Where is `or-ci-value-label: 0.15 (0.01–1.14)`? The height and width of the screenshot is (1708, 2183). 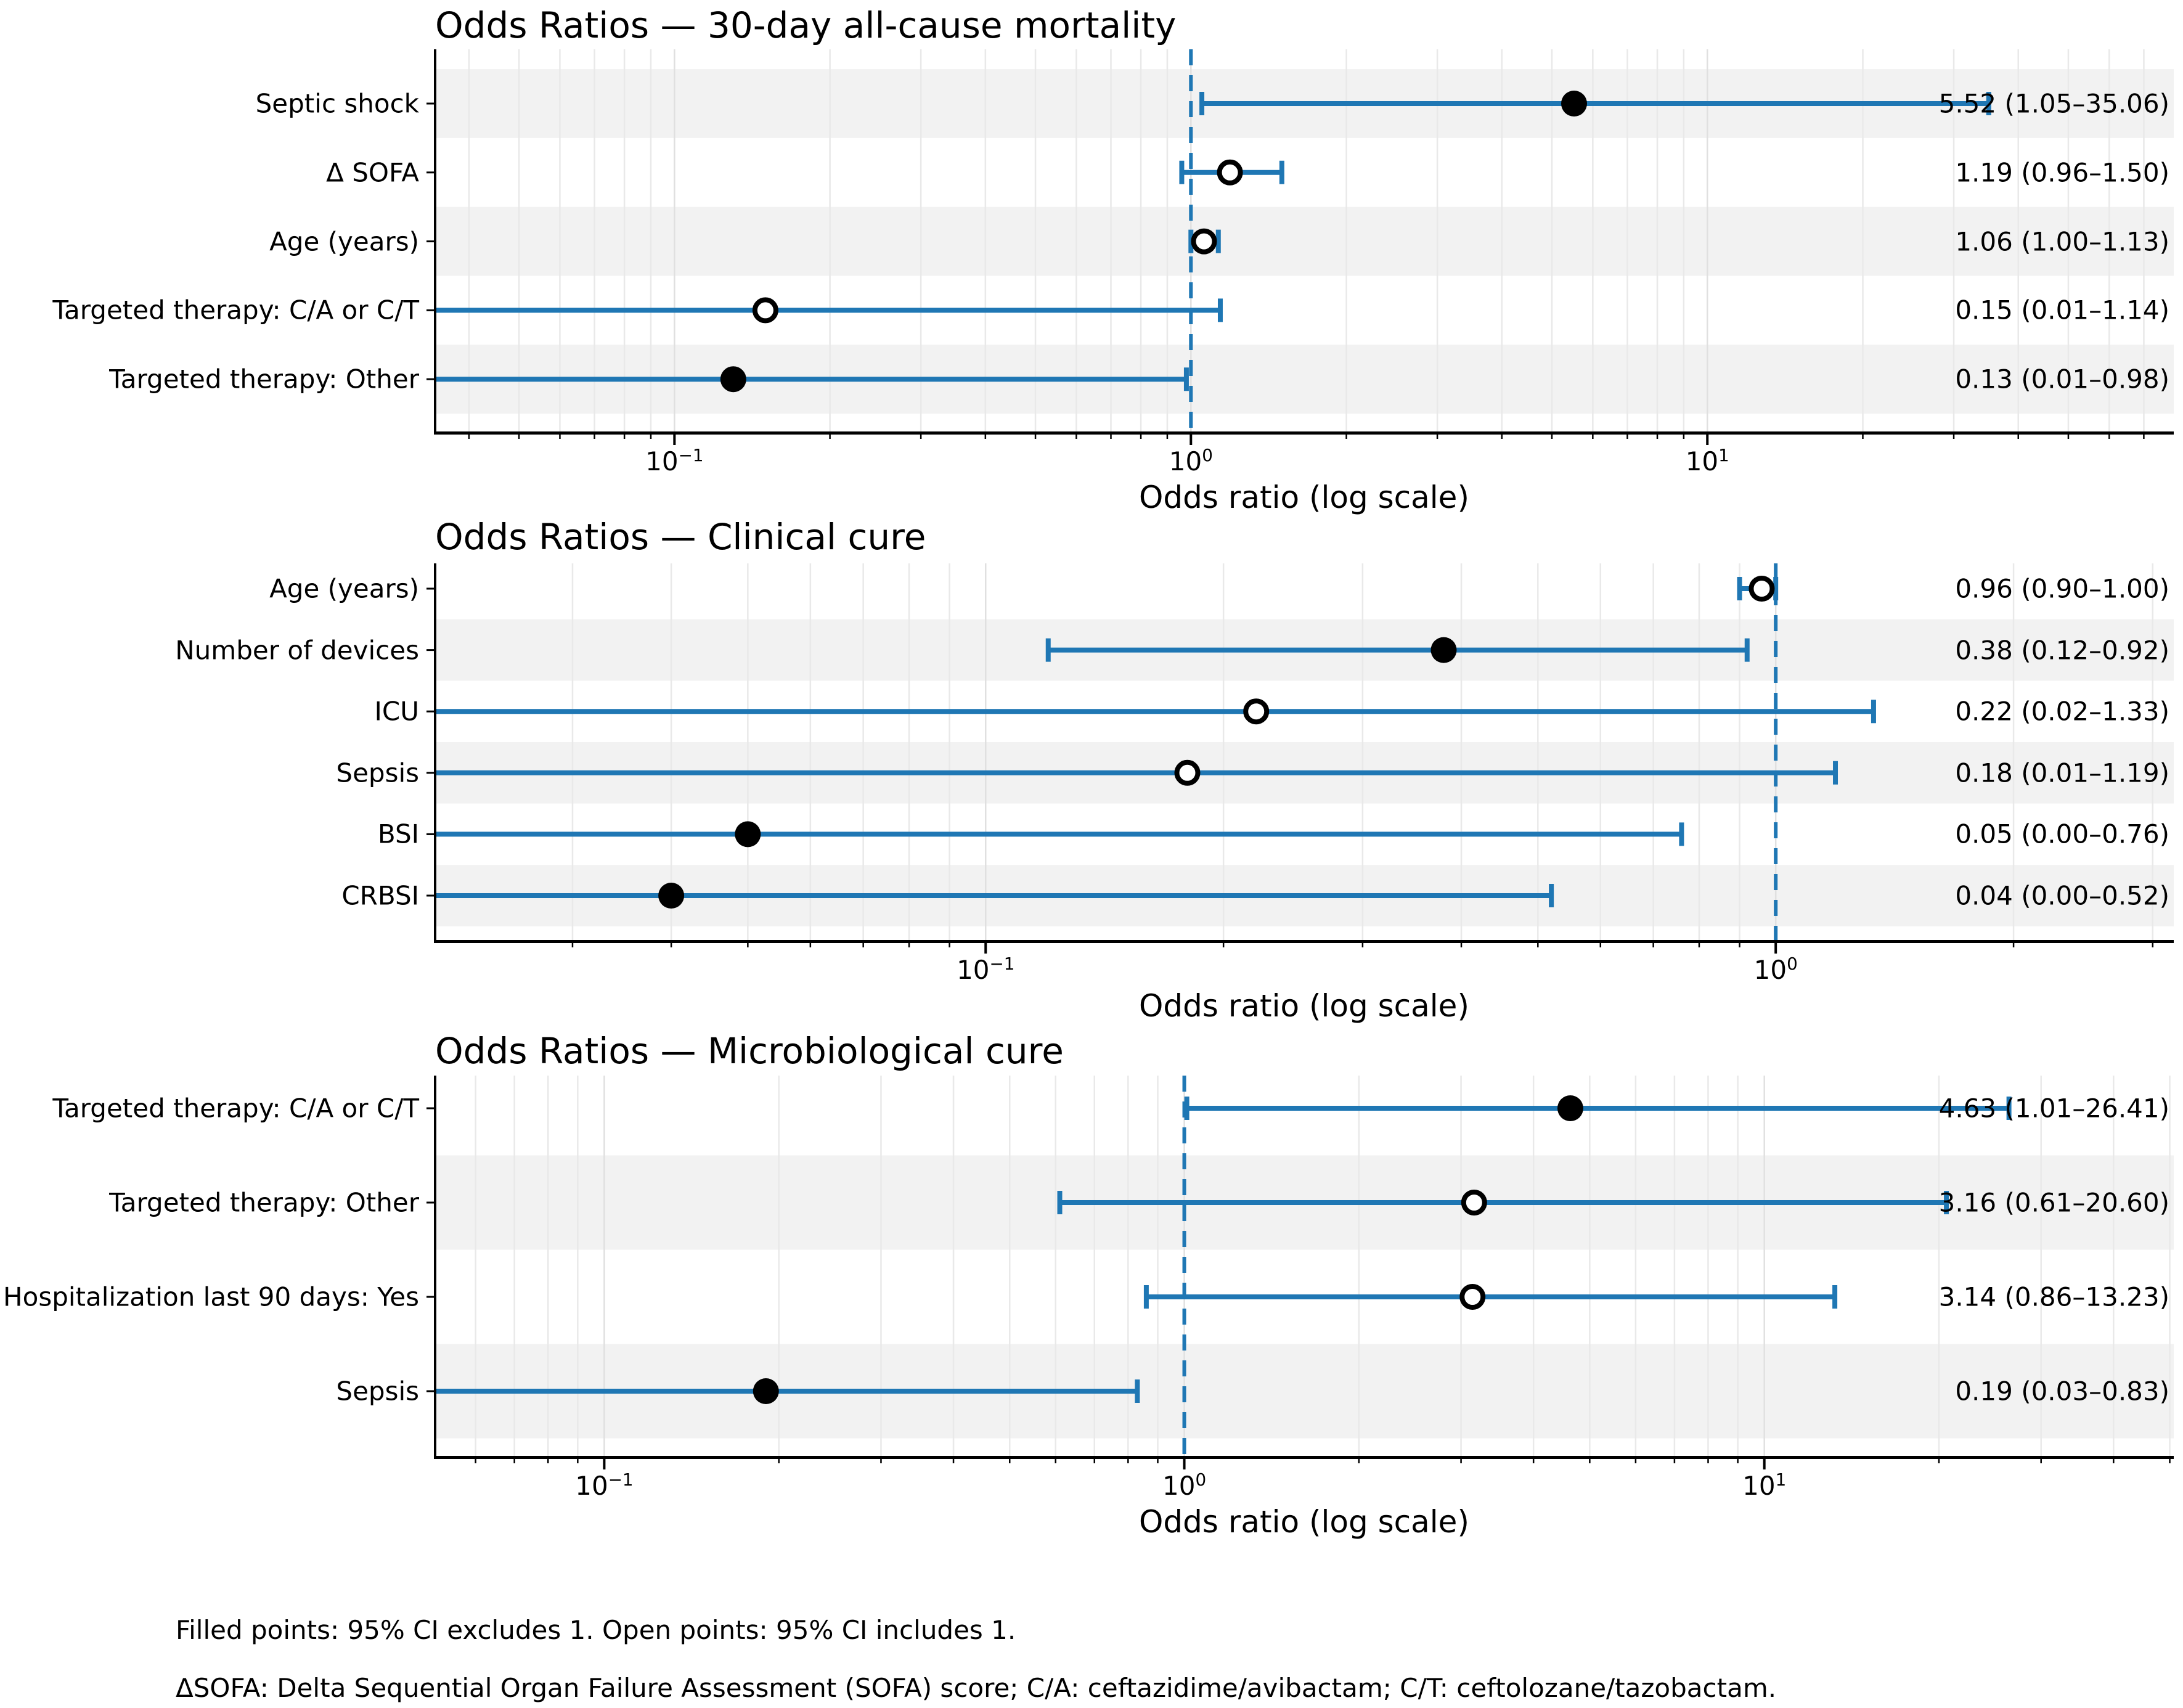
or-ci-value-label: 0.15 (0.01–1.14) is located at coordinates (2062, 310).